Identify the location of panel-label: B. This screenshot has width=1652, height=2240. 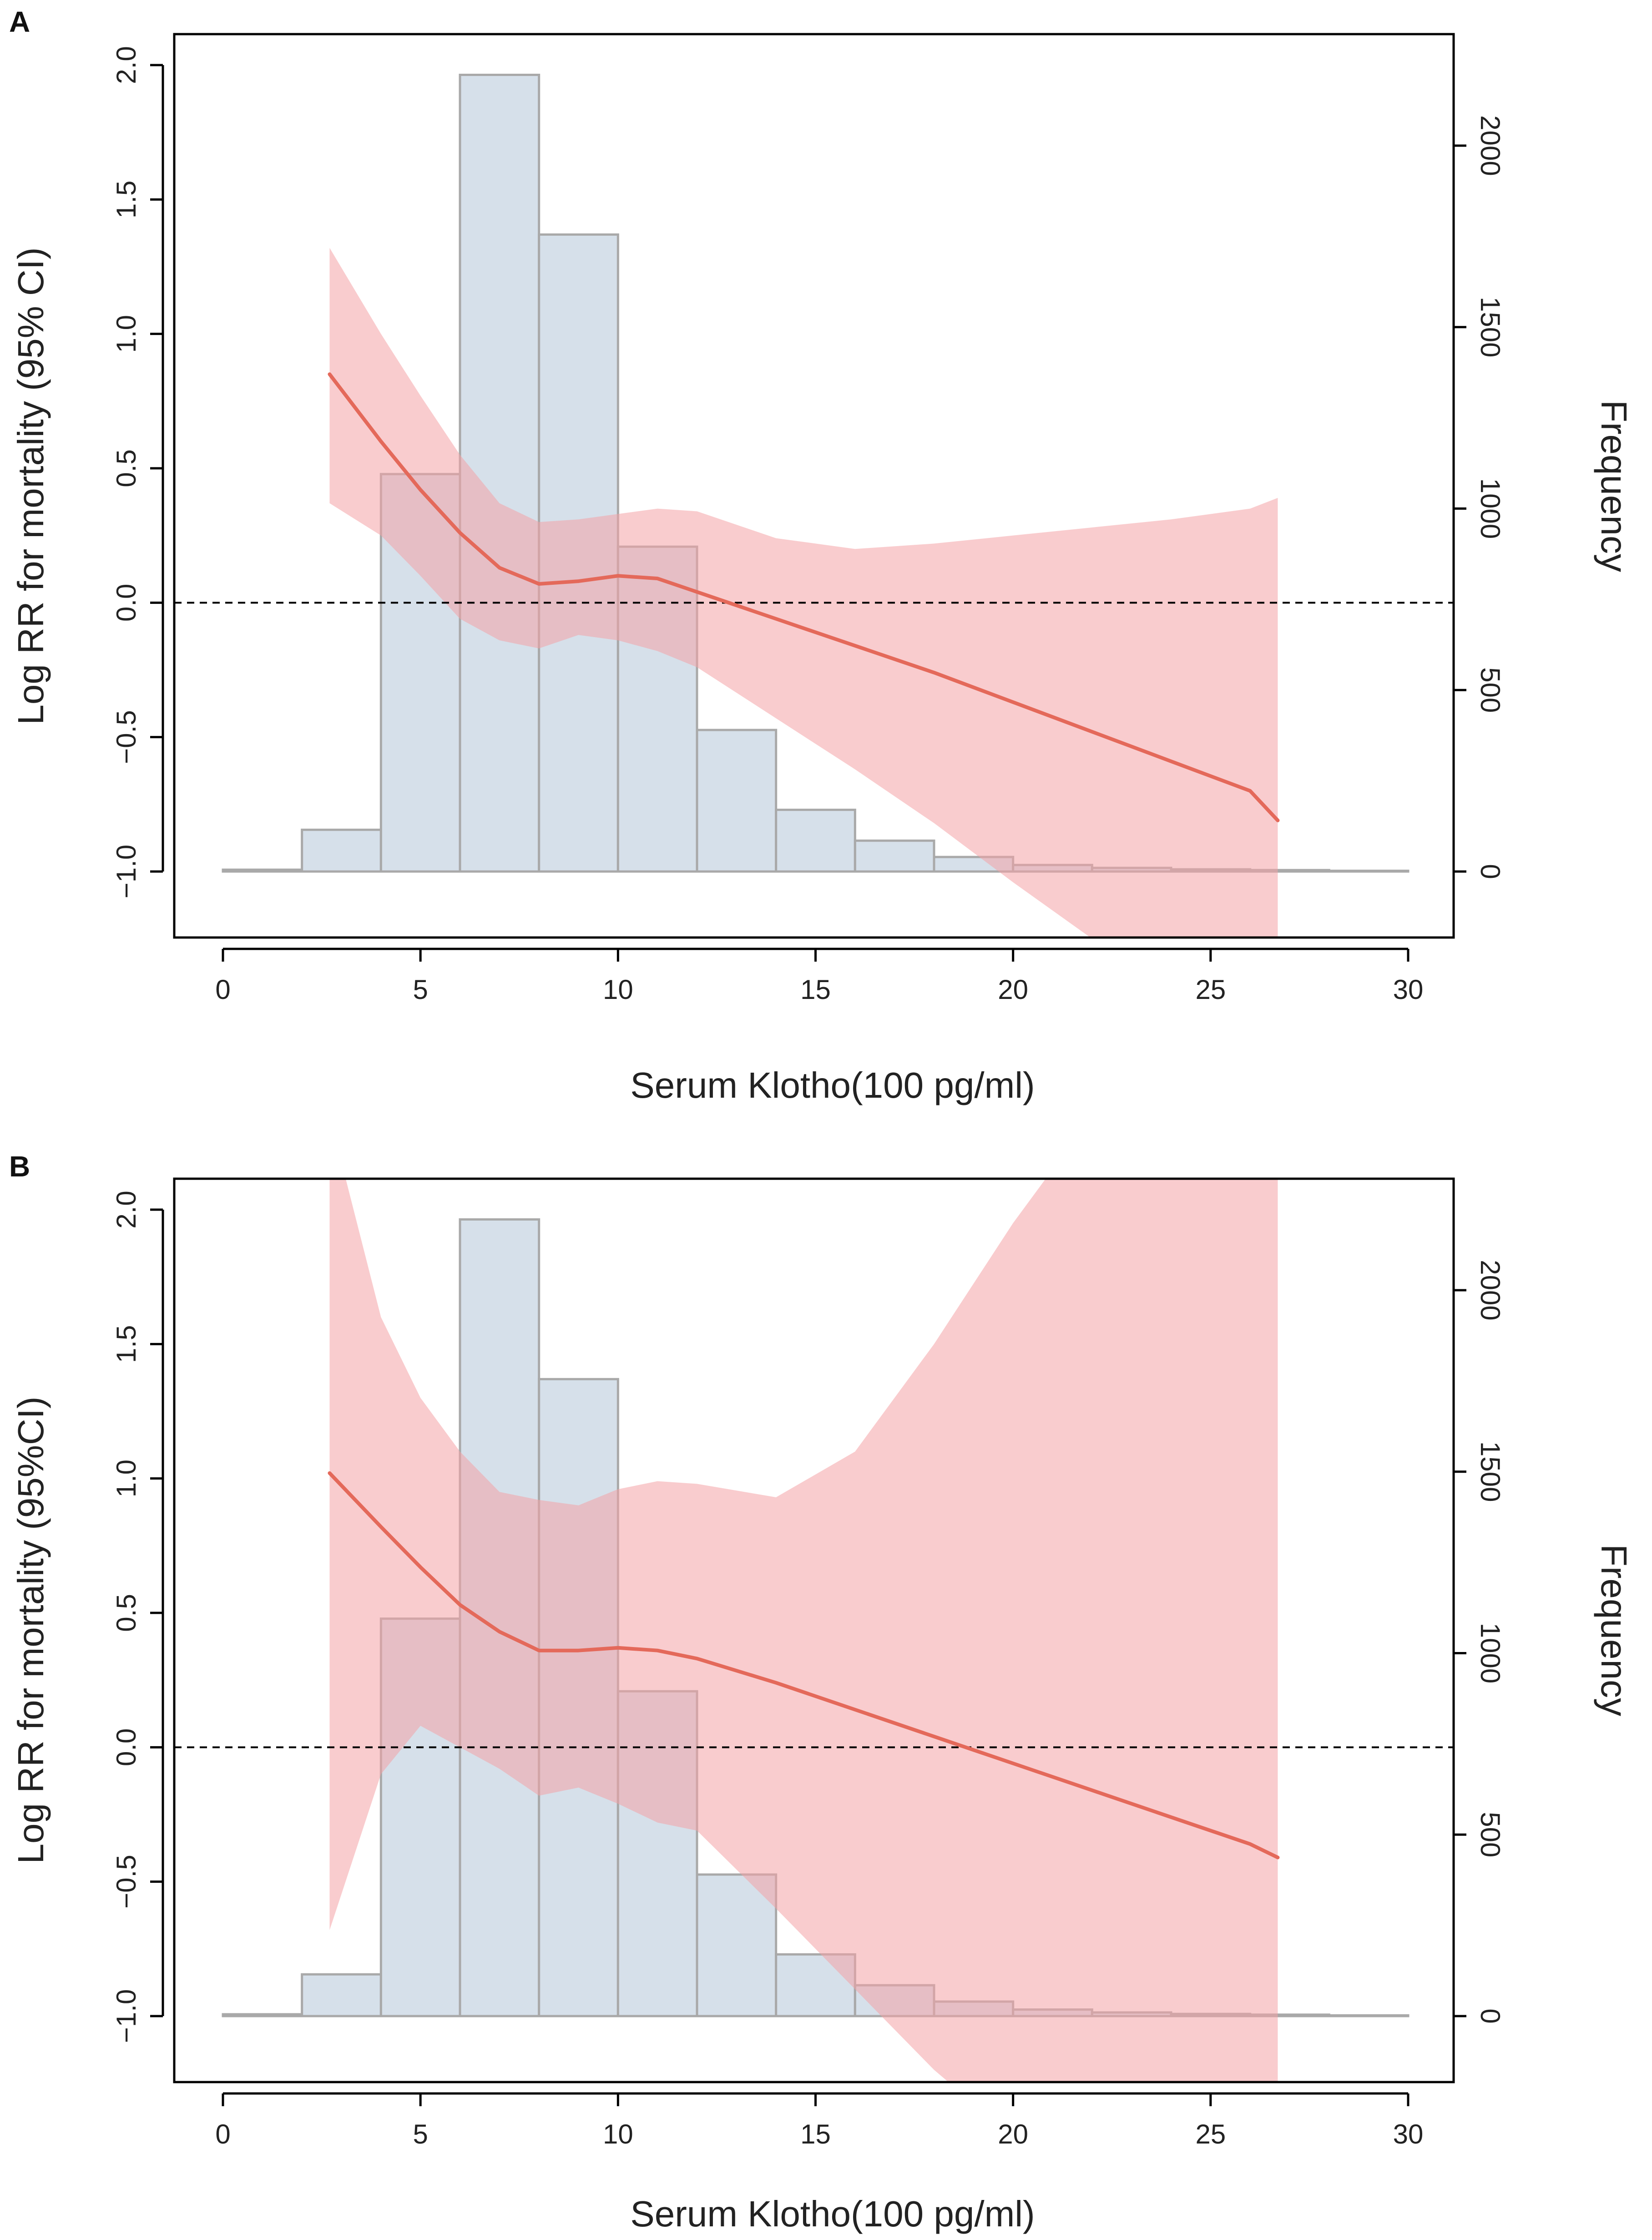
(20, 1166).